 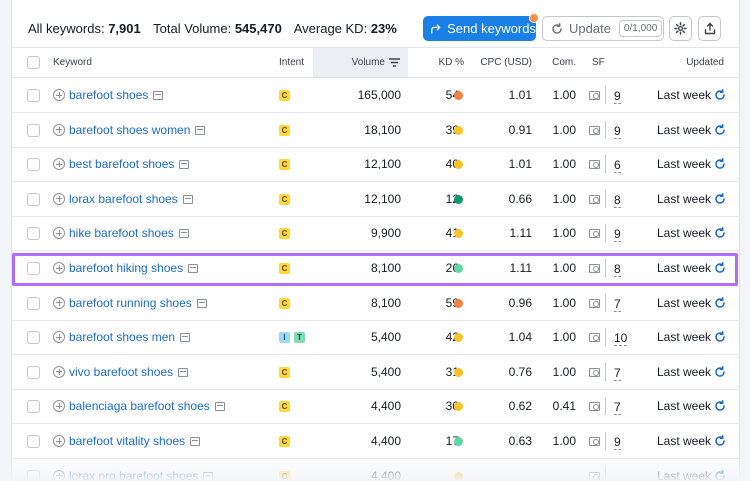 I want to click on column-volume: Volume, so click(x=368, y=62).